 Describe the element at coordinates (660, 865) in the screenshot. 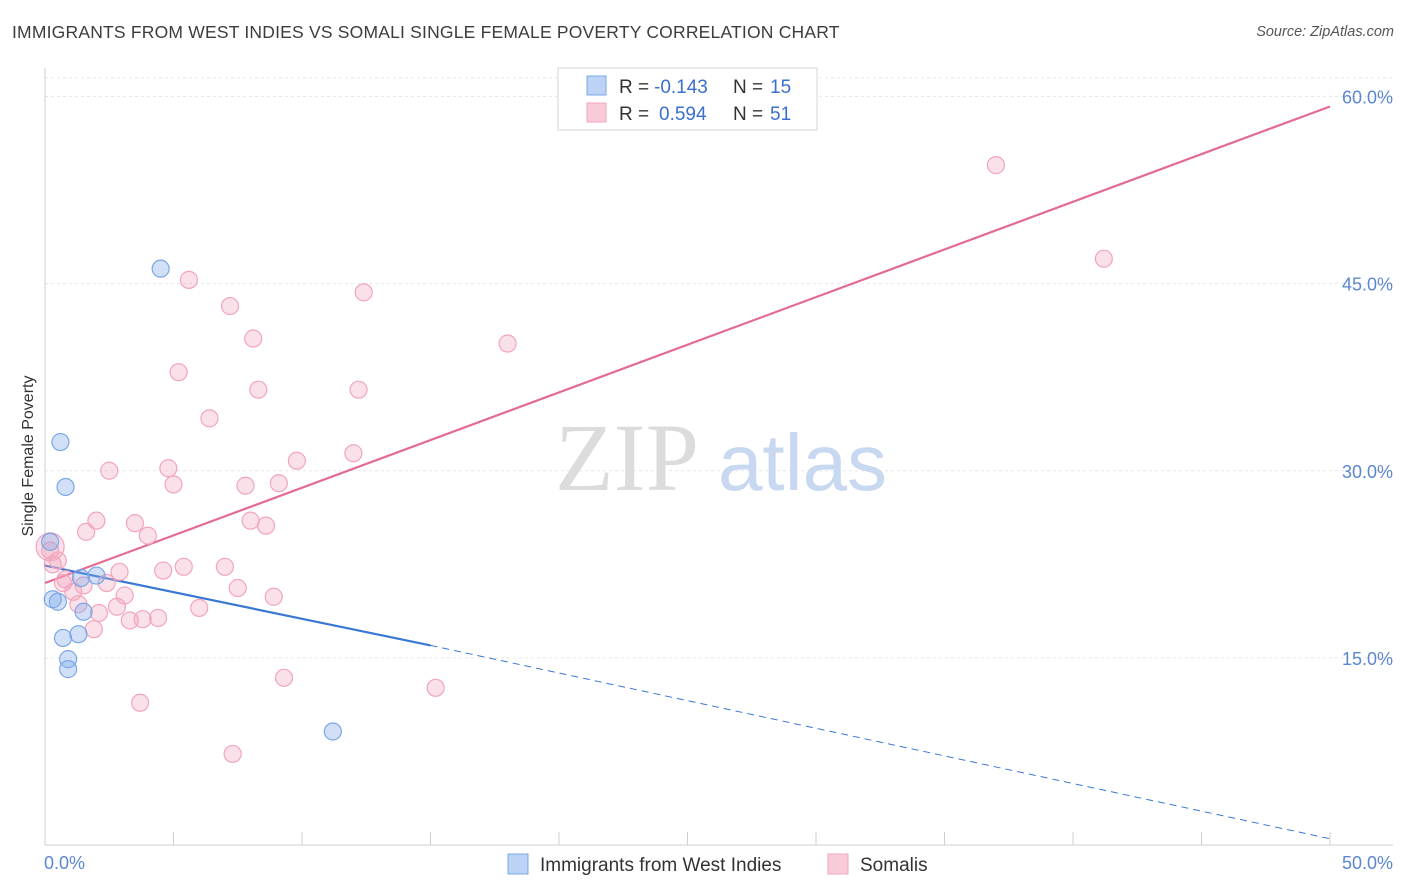

I see `bottom-legend-label-west-indies: Immigrants from West Indies` at that location.